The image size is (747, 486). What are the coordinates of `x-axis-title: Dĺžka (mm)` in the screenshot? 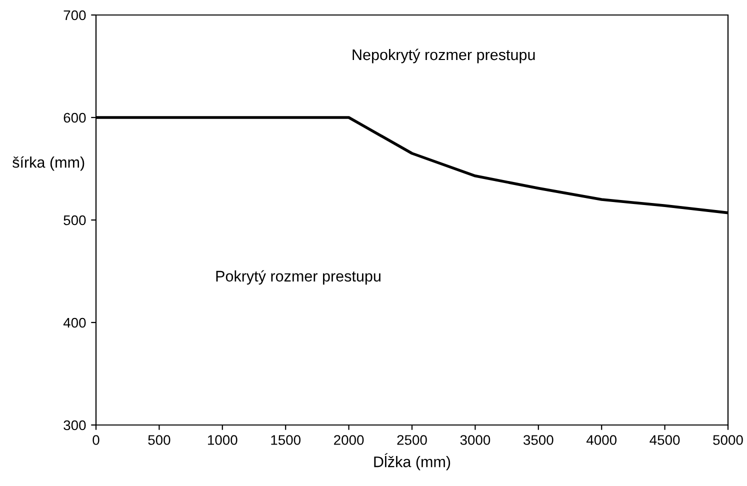 It's located at (412, 461).